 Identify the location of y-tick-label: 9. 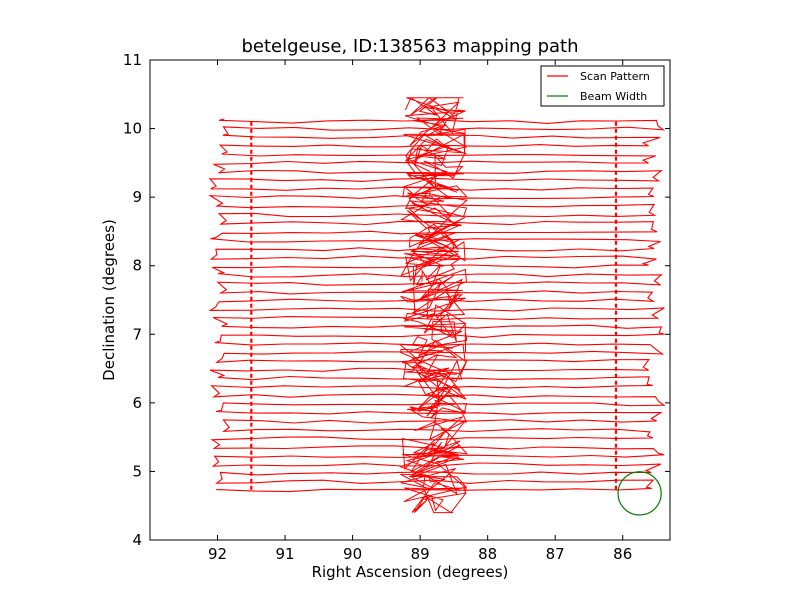
(137, 197).